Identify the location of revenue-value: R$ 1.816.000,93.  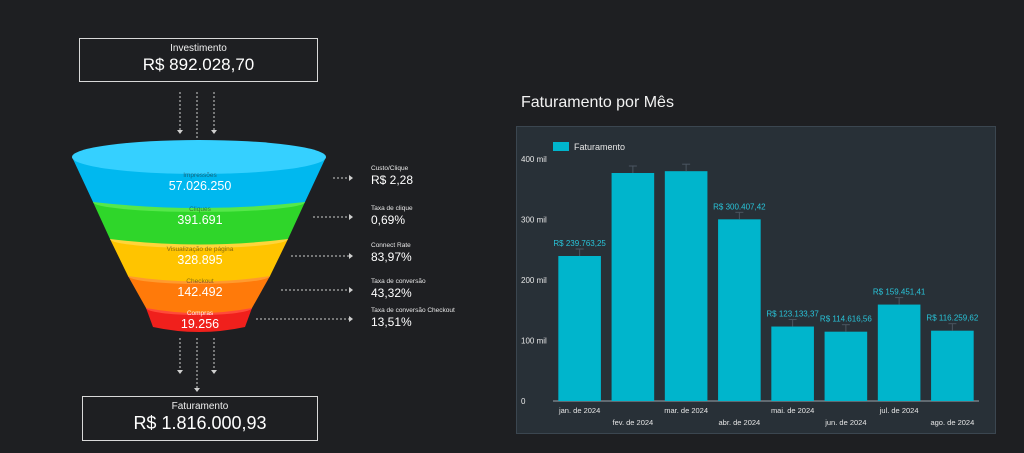
(200, 423).